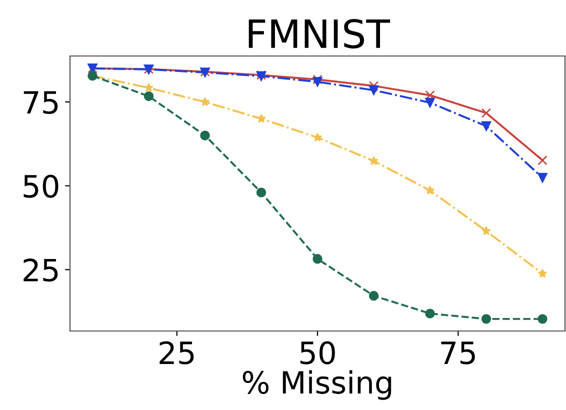 The width and height of the screenshot is (566, 410). I want to click on y-tick-label: 50, so click(41, 186).